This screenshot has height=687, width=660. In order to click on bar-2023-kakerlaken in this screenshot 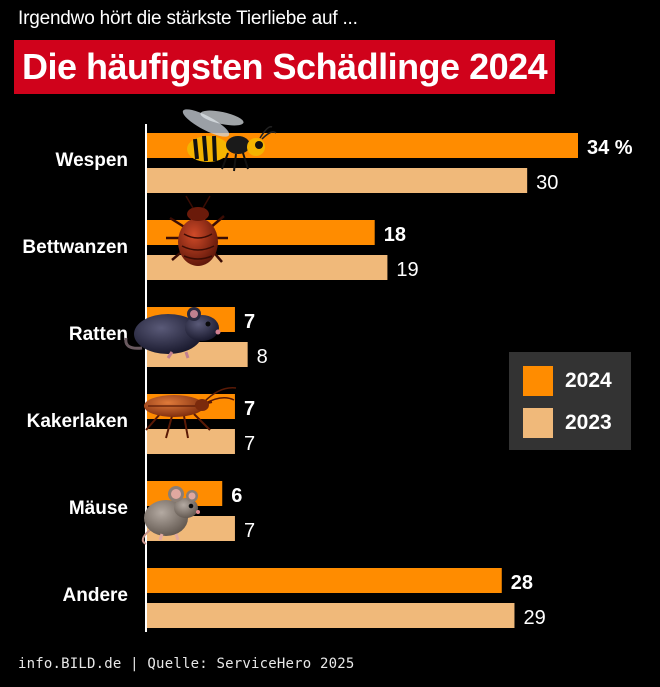, I will do `click(190, 441)`.